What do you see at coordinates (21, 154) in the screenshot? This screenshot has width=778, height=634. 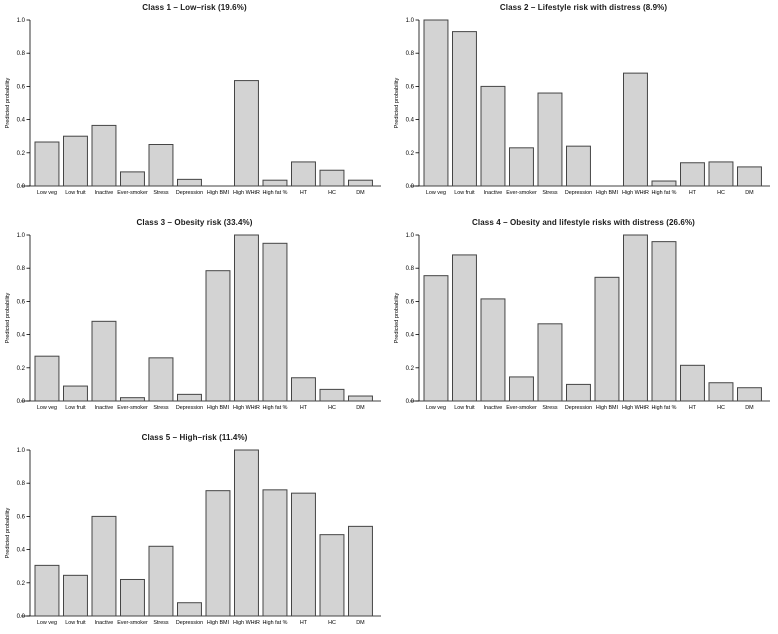 I see `y-tick-label: 0.2` at bounding box center [21, 154].